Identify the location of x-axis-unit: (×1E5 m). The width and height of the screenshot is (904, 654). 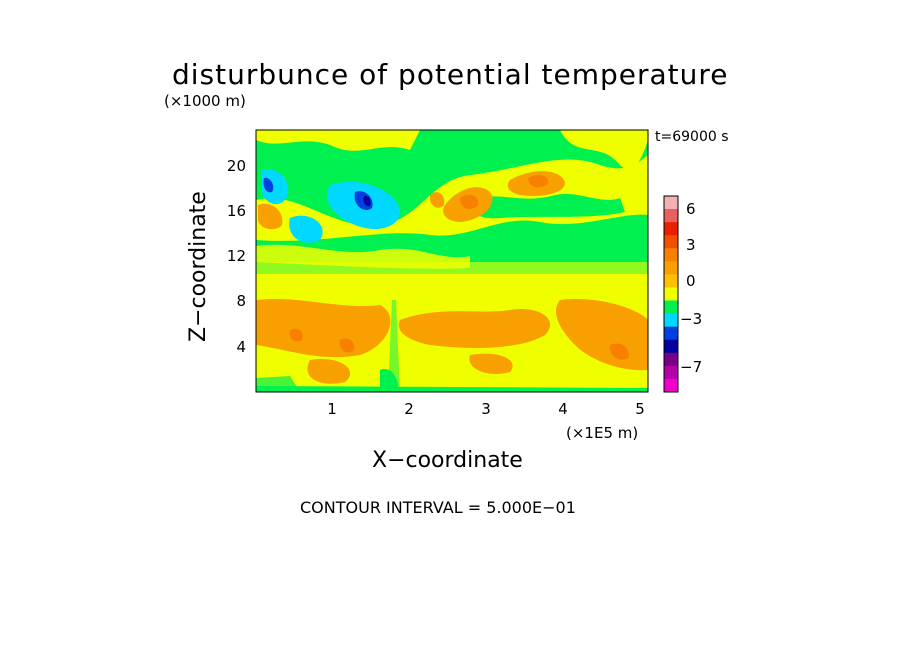
(602, 433).